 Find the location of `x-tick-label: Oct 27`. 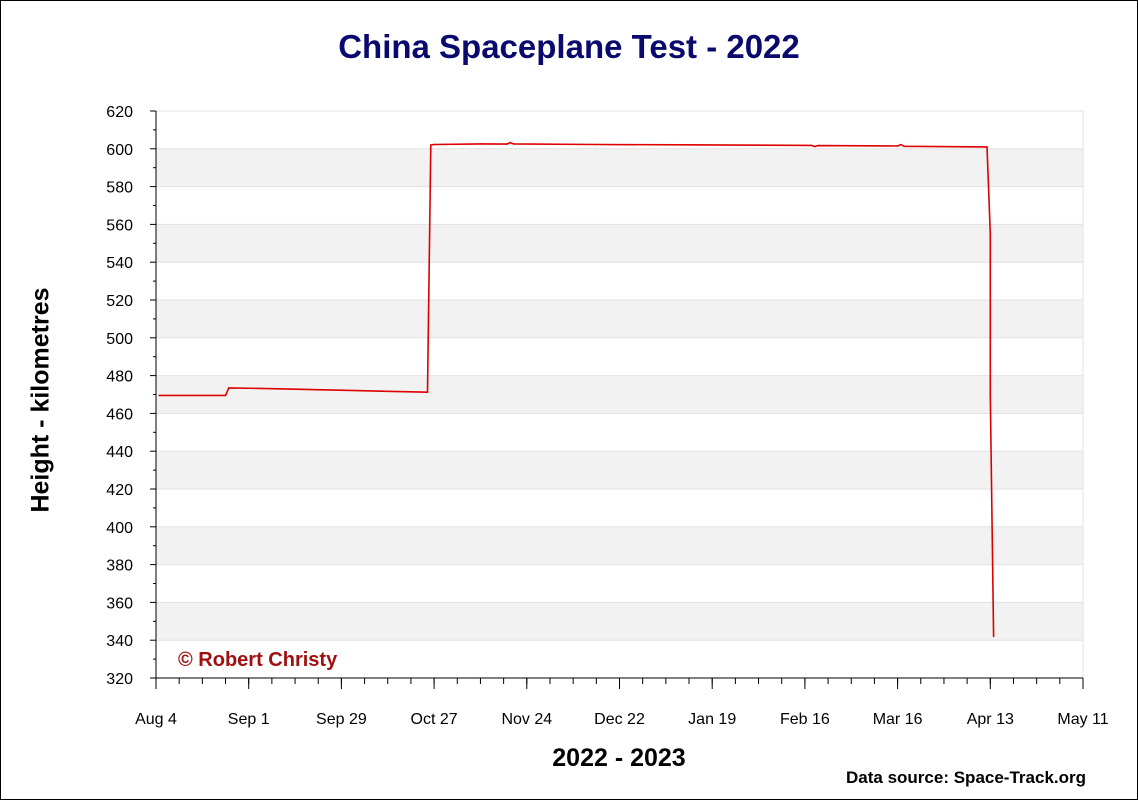

x-tick-label: Oct 27 is located at coordinates (434, 719).